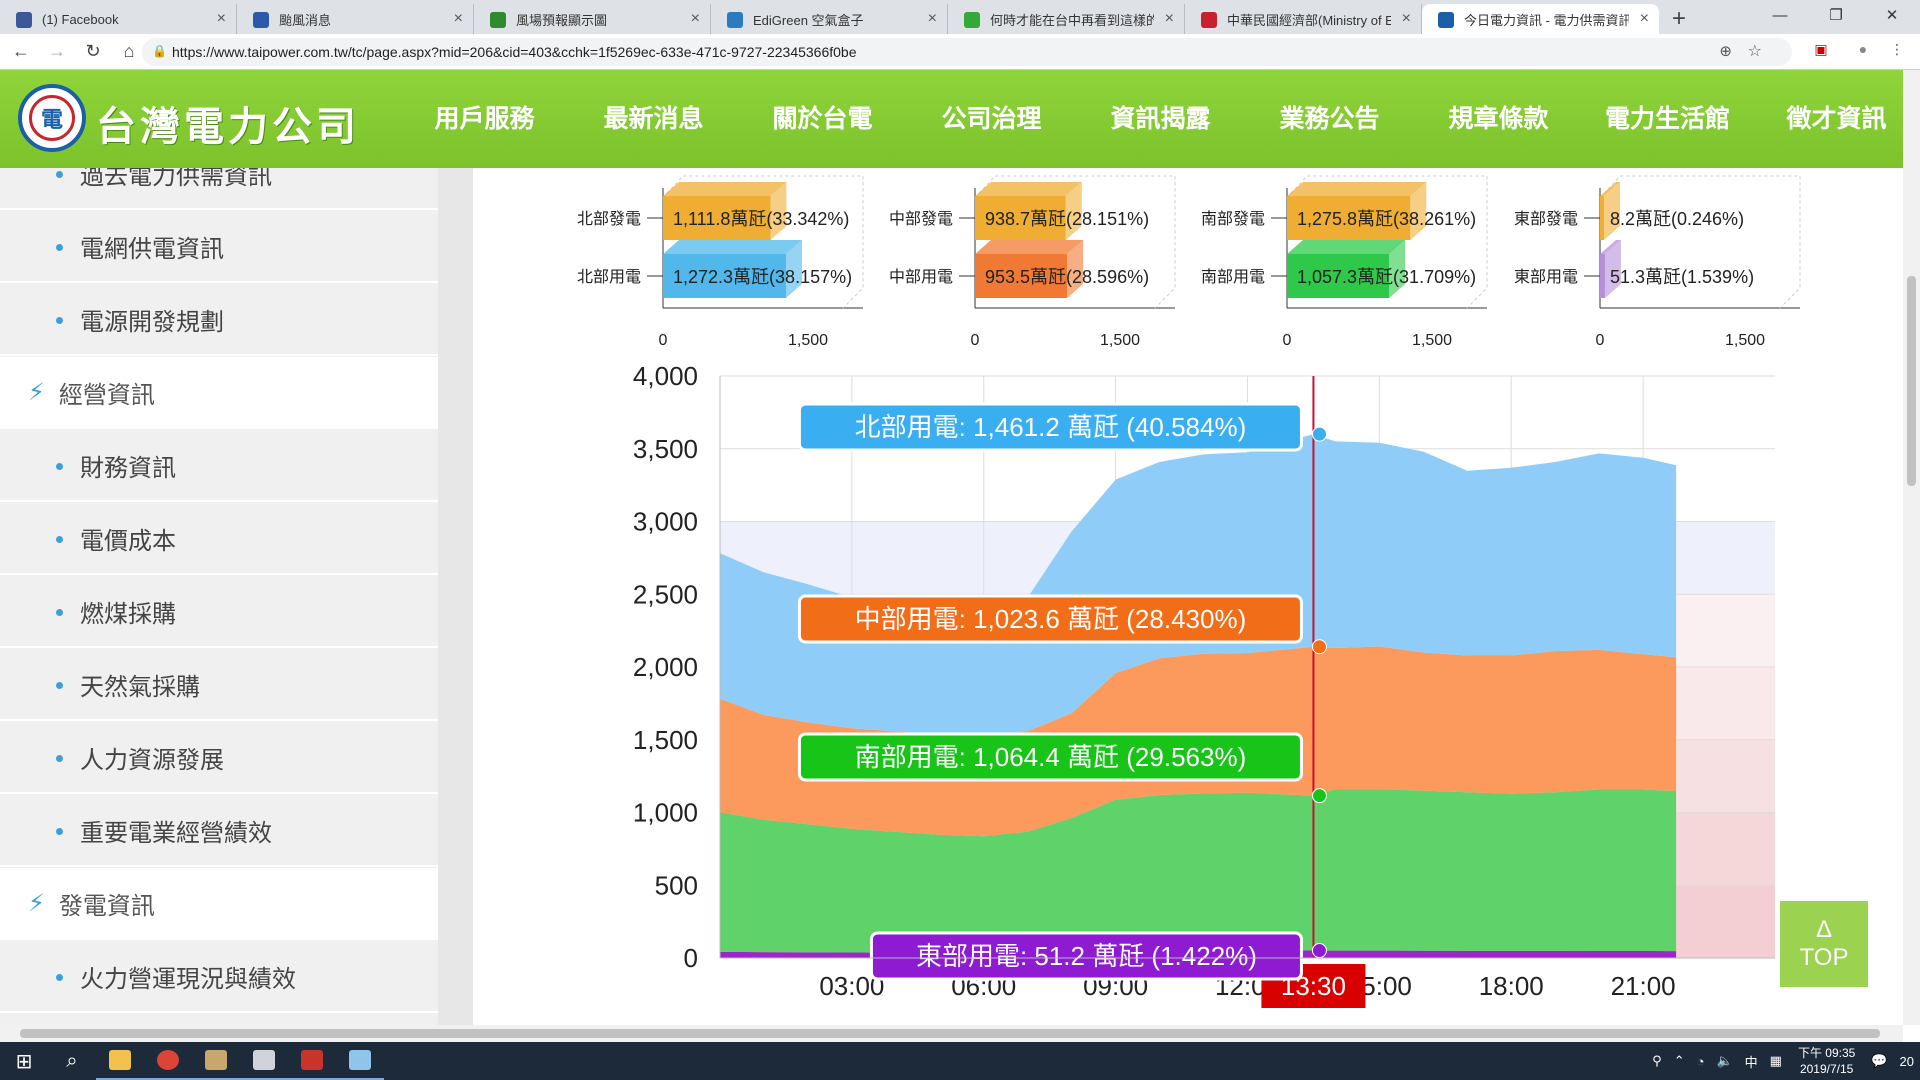 This screenshot has width=1920, height=1080. What do you see at coordinates (653, 119) in the screenshot?
I see `nav-item: 最新消息` at bounding box center [653, 119].